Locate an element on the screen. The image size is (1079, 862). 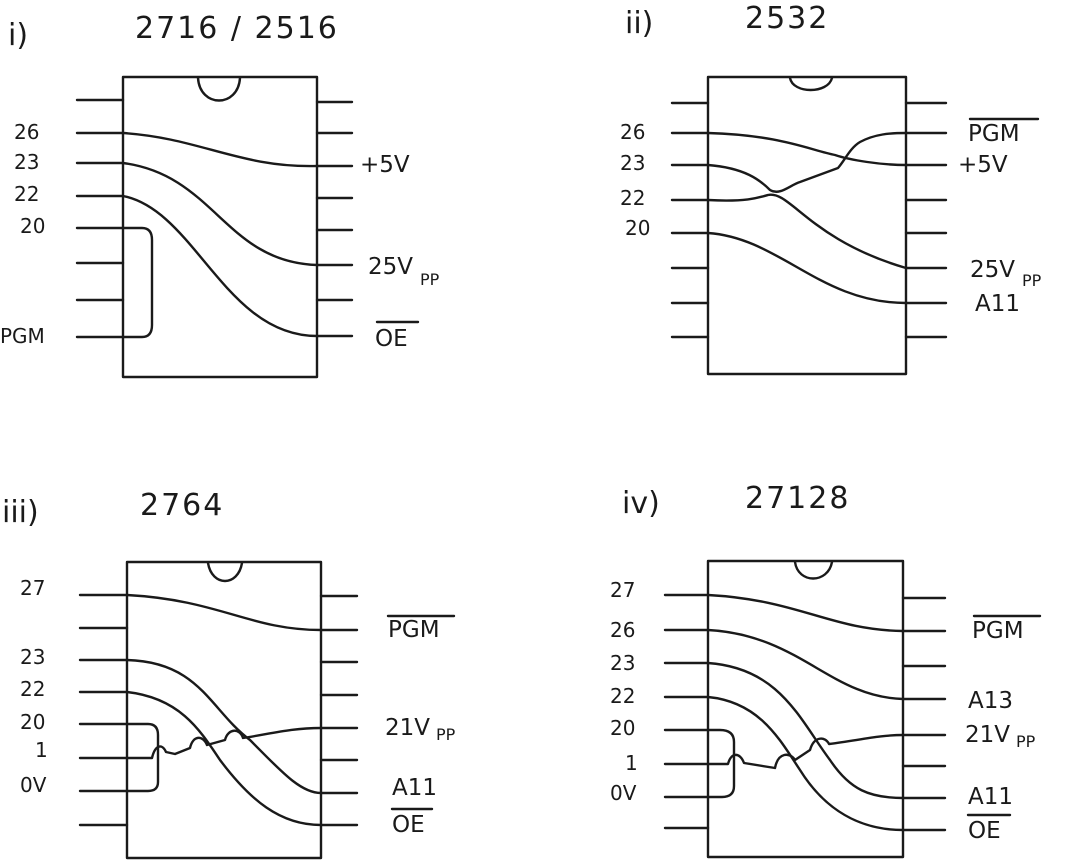
wire-23-to-a11 is located at coordinates (805, 730).